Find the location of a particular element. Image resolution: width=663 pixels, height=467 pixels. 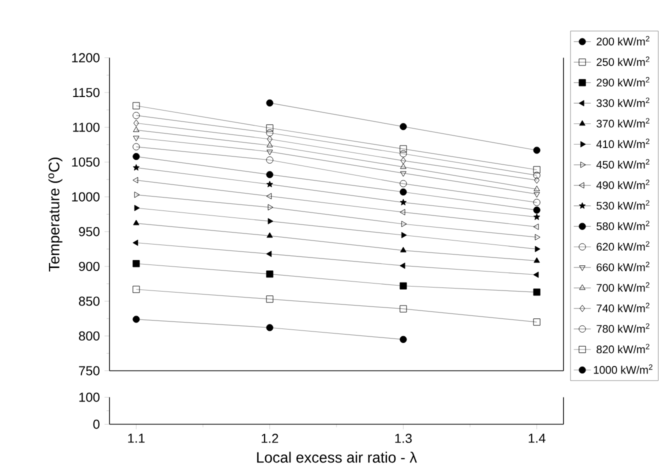

x-tick-label: 1.2 is located at coordinates (270, 438).